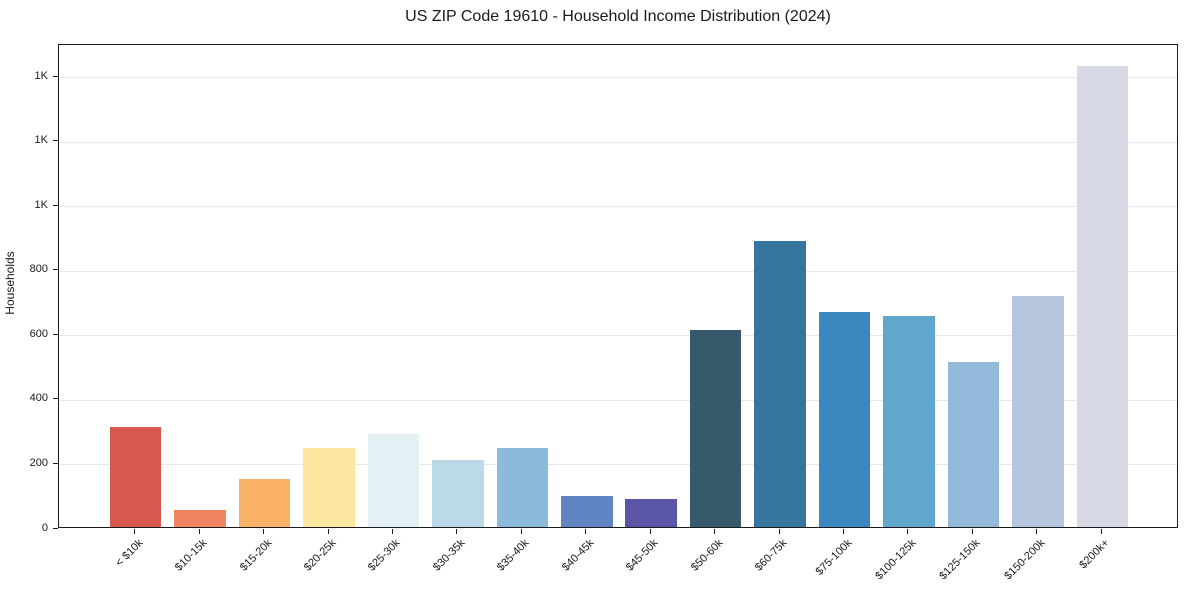  Describe the element at coordinates (38, 333) in the screenshot. I see `y-tick-label: 600` at that location.